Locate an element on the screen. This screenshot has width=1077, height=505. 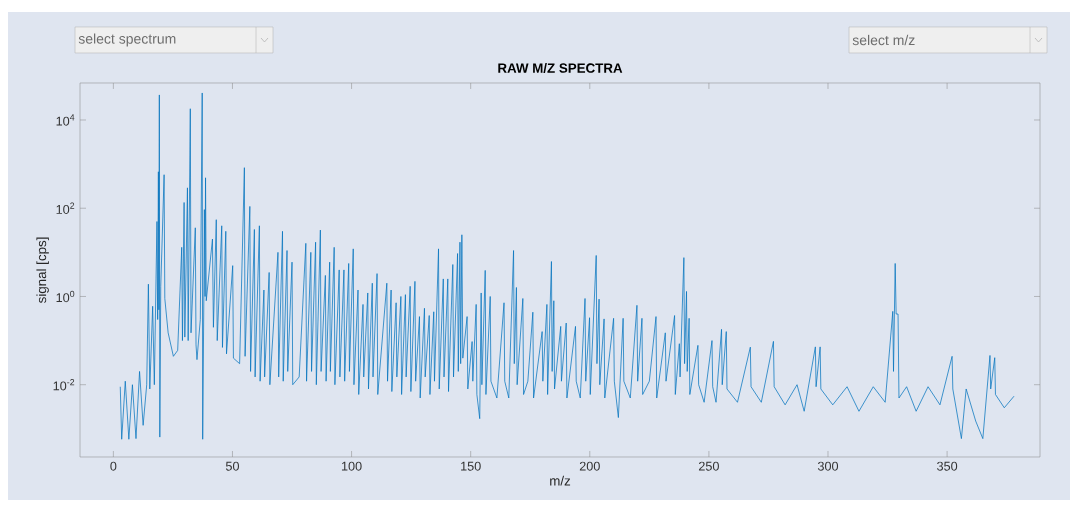
x-tick-label: 0 is located at coordinates (113, 466).